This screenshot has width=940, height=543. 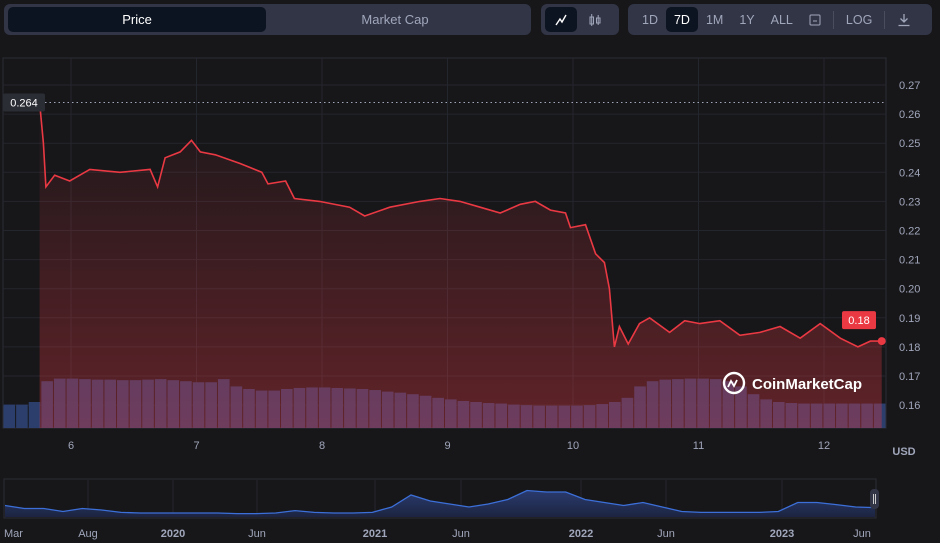 I want to click on timeframe-7d: 7D, so click(x=681, y=19).